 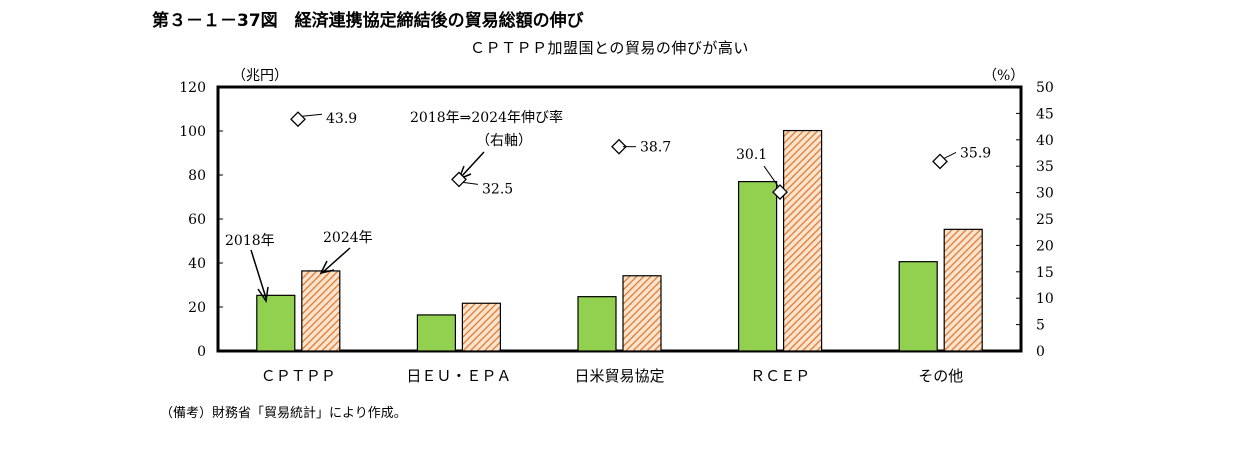 What do you see at coordinates (1003, 76) in the screenshot?
I see `right-axis-label: （%）` at bounding box center [1003, 76].